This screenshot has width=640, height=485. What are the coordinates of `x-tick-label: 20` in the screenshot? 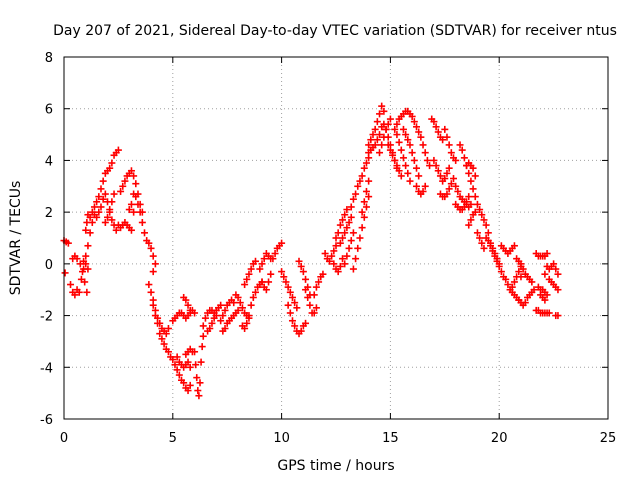 It's located at (499, 438).